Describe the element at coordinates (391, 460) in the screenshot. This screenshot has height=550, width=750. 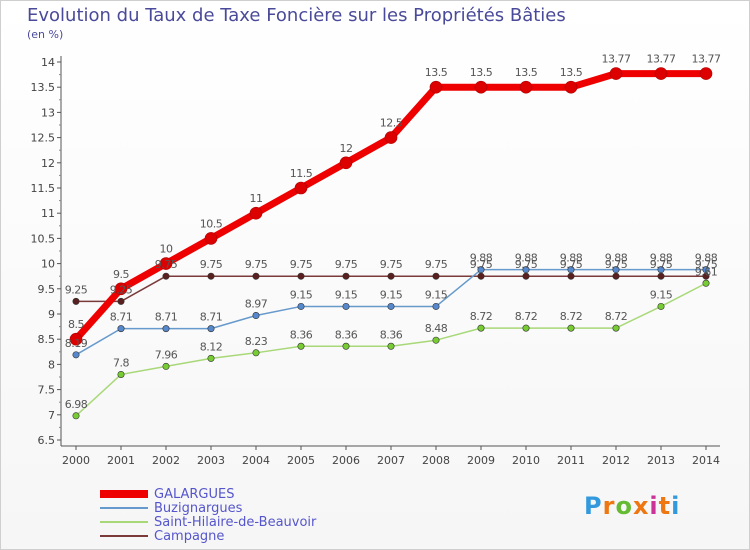
I see `x-tick-label: 2007` at that location.